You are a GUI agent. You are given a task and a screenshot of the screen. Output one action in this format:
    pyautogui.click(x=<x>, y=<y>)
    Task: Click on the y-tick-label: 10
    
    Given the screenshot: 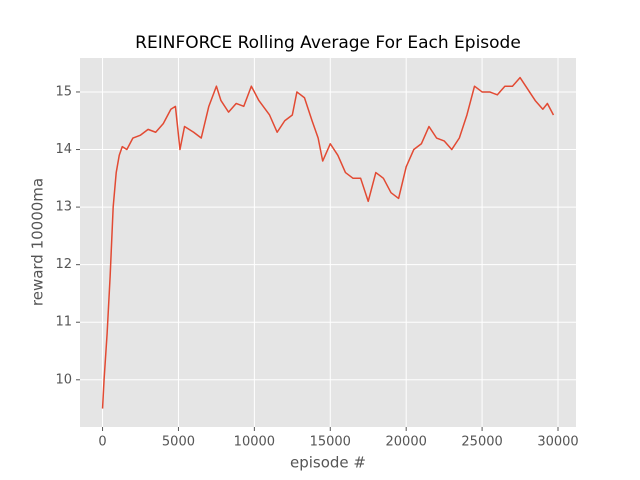 What is the action you would take?
    pyautogui.click(x=63, y=379)
    